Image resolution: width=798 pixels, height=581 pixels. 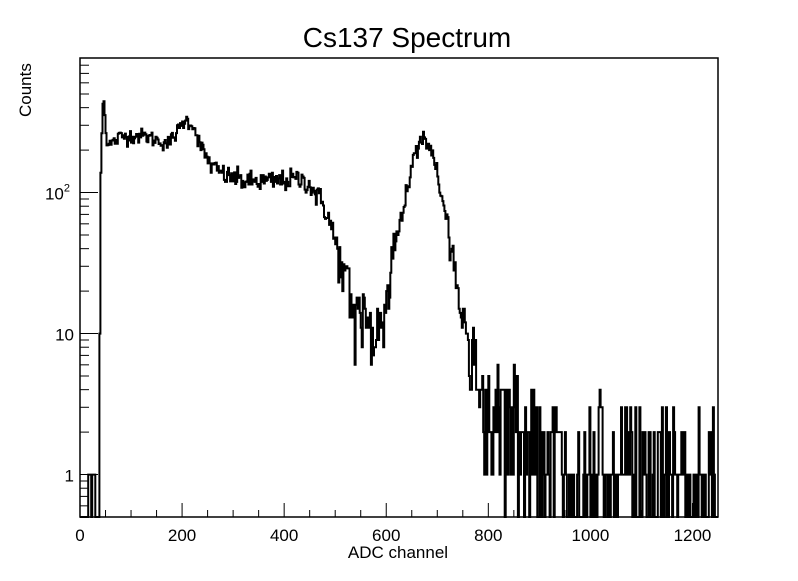 I want to click on y-axis: 1 10 102, so click(x=71, y=287).